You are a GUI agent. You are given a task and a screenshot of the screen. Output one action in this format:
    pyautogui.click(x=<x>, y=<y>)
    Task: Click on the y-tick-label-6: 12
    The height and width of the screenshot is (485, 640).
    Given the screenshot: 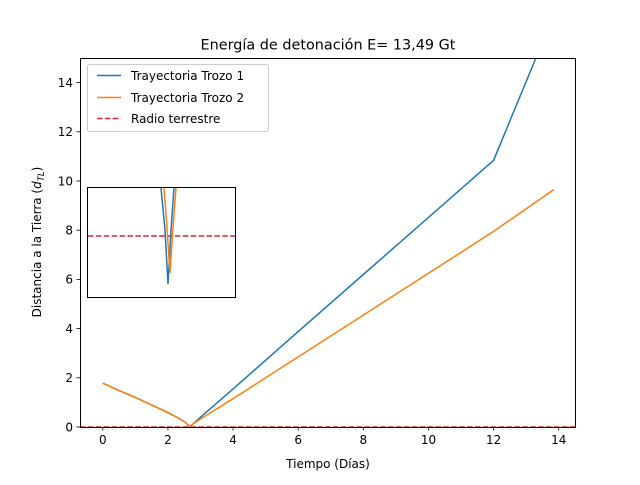 What is the action you would take?
    pyautogui.click(x=65, y=132)
    